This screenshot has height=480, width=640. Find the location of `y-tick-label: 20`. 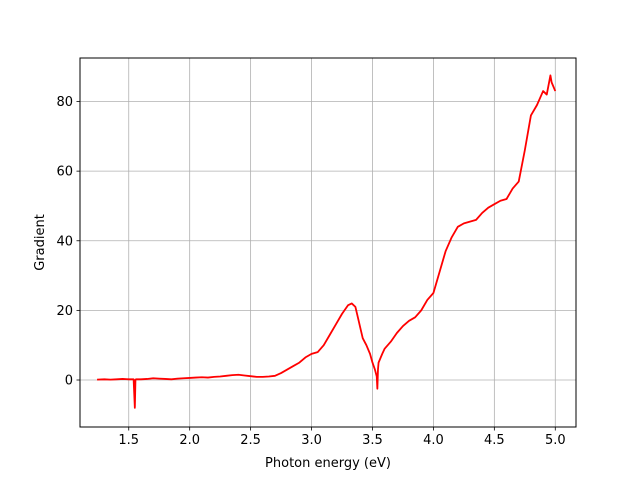

y-tick-label: 20 is located at coordinates (64, 311).